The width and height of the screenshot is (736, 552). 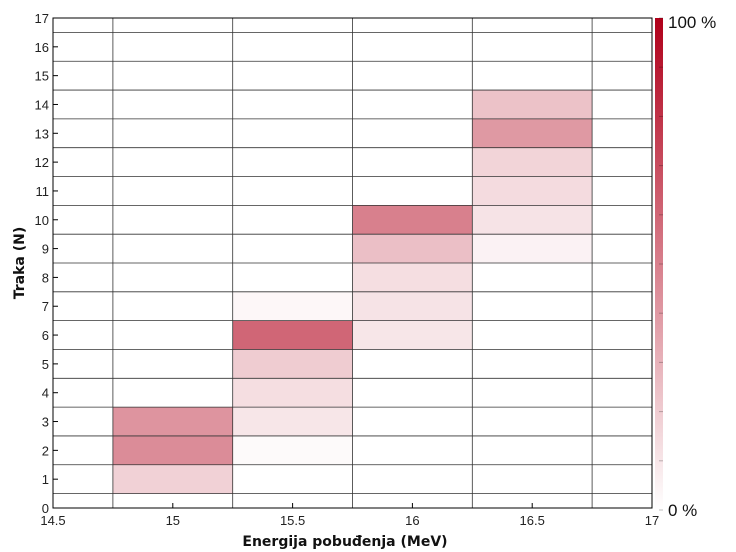 I want to click on y-tick-label: 8, so click(x=45, y=277).